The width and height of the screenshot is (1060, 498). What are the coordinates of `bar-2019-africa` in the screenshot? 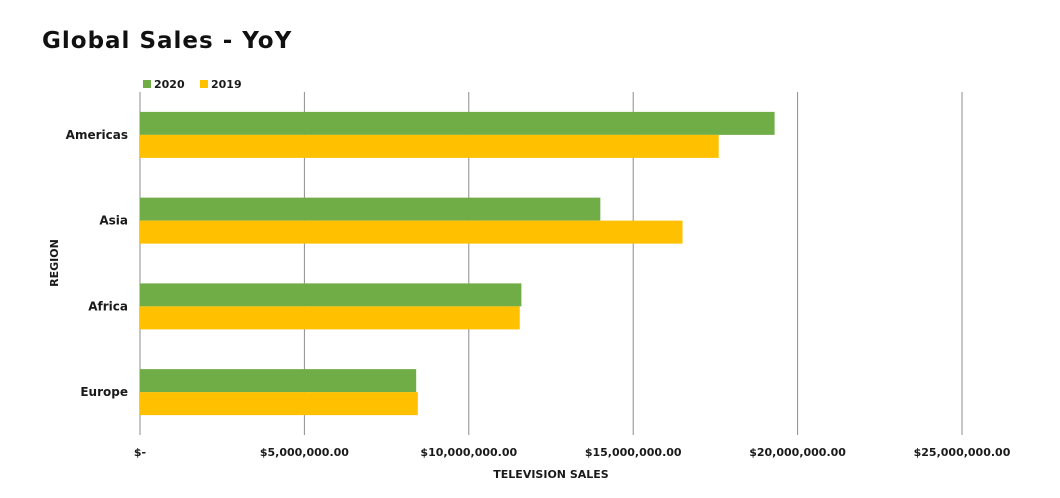 It's located at (330, 318).